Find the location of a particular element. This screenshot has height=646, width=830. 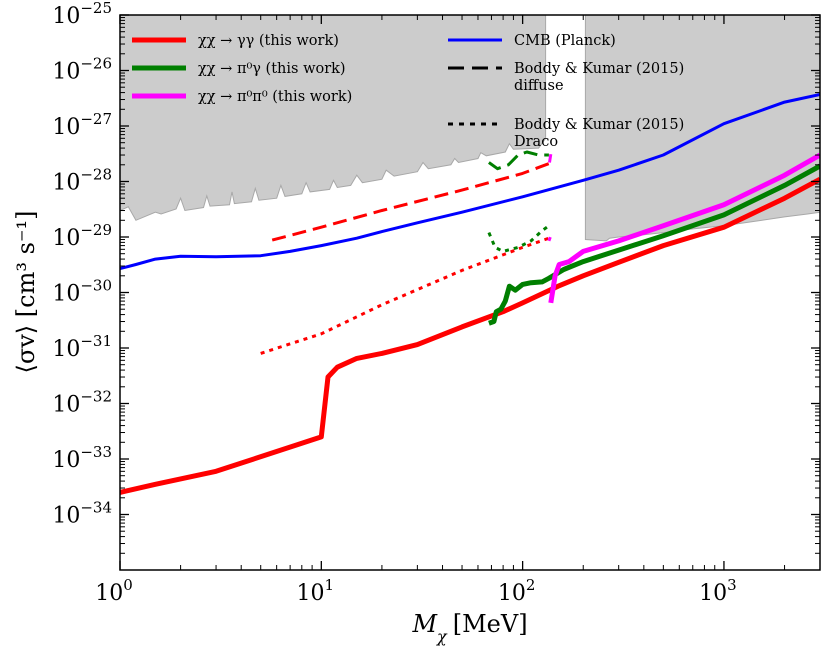

legend-gammagamma-label: χχ → γγ (this work) is located at coordinates (268, 41).